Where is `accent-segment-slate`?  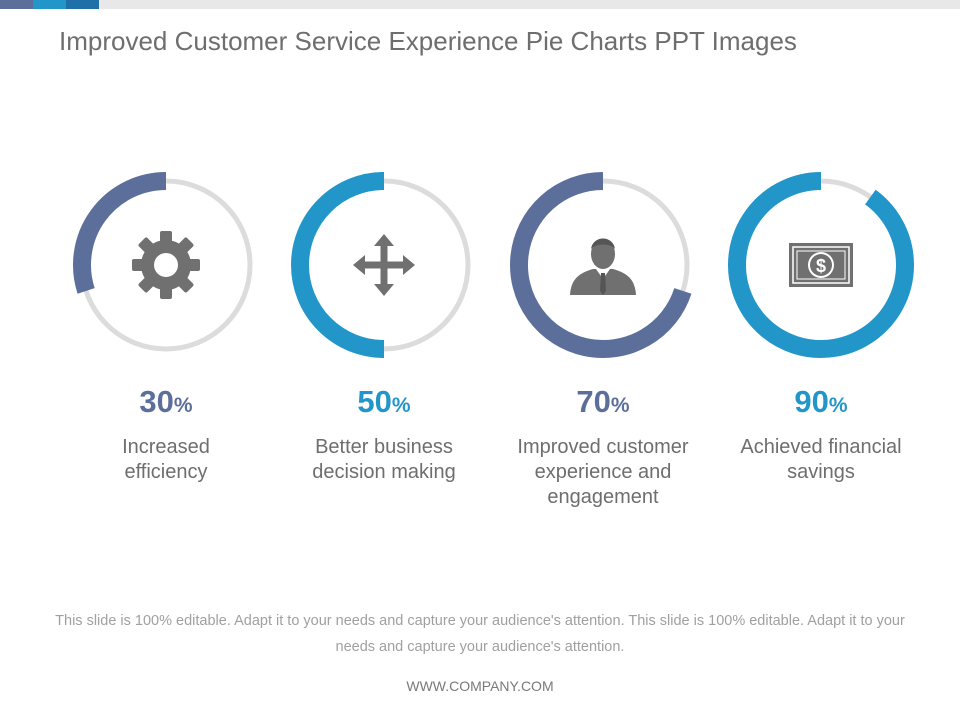
accent-segment-slate is located at coordinates (16, 4).